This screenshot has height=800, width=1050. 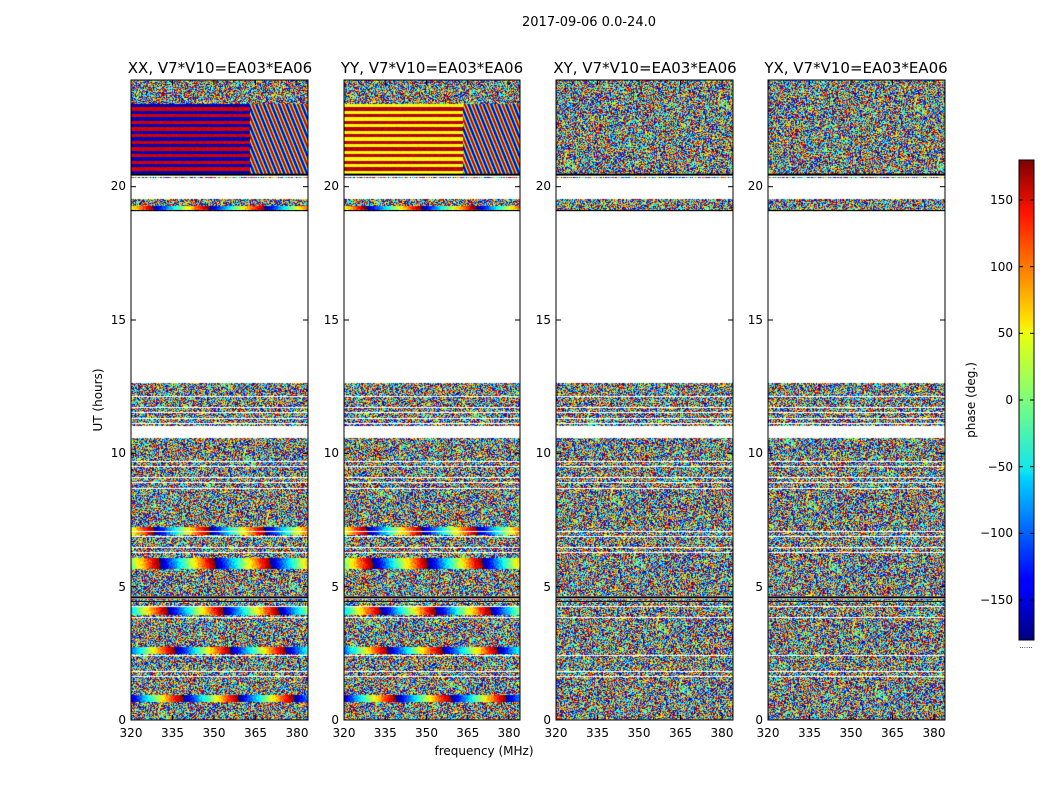 I want to click on x-axis-label: frequency (MHz), so click(x=483, y=751).